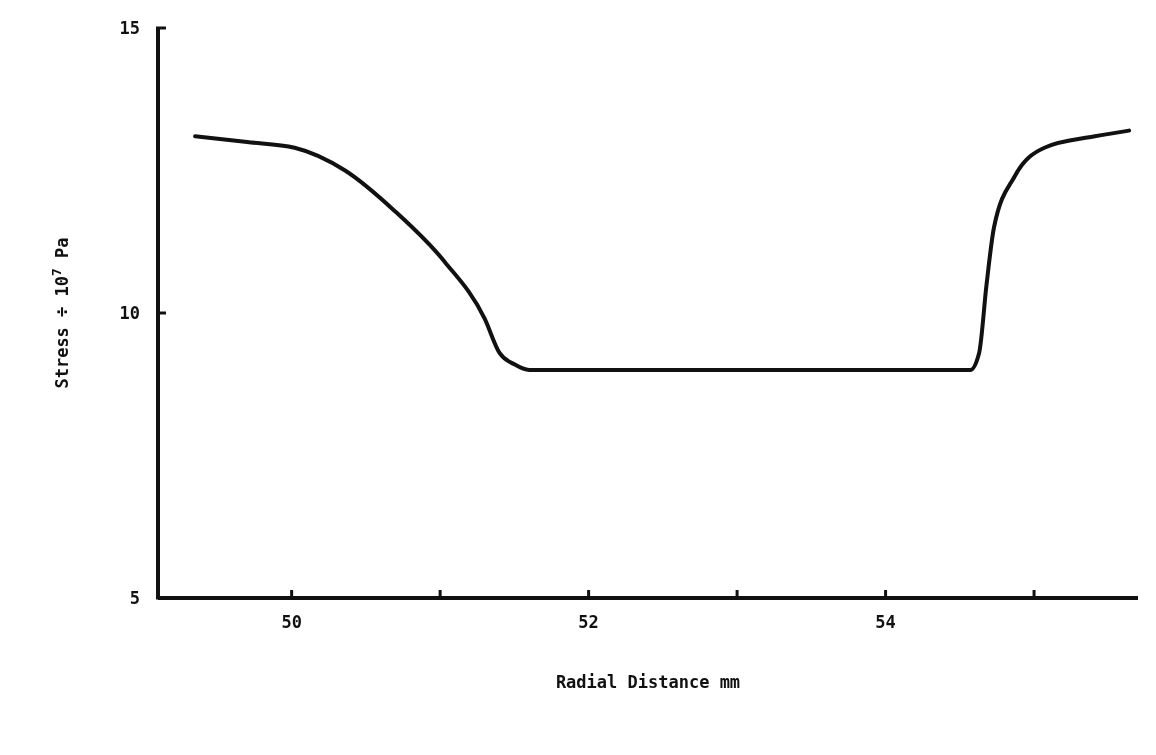  I want to click on y-tick-label: 15, so click(129, 28).